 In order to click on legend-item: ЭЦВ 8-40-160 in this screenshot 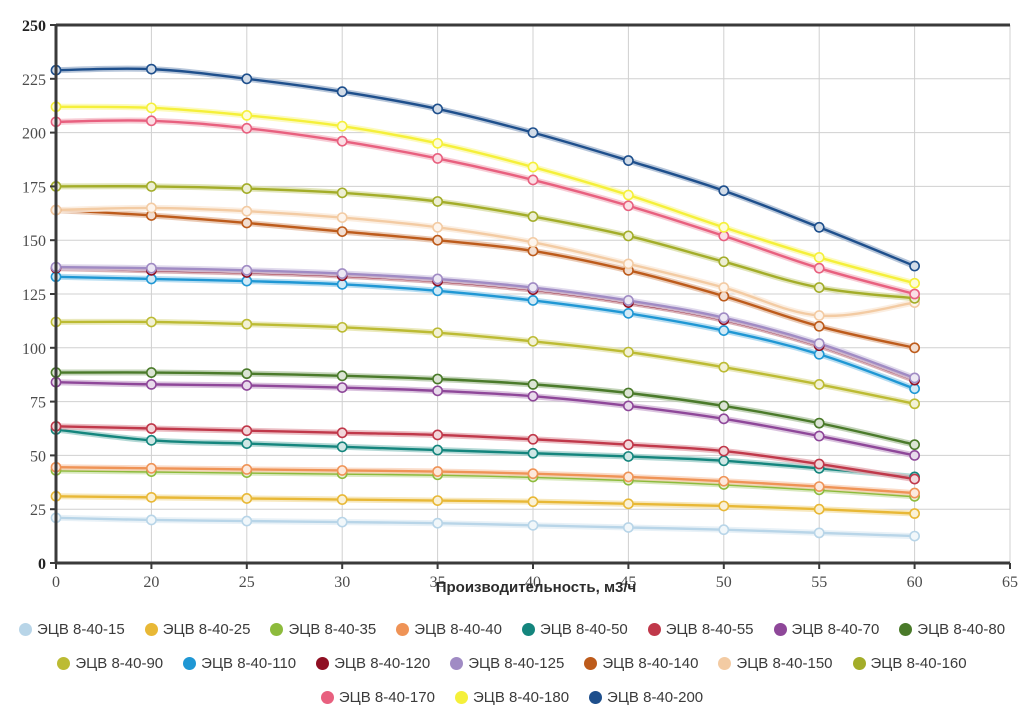, I will do `click(909, 663)`.